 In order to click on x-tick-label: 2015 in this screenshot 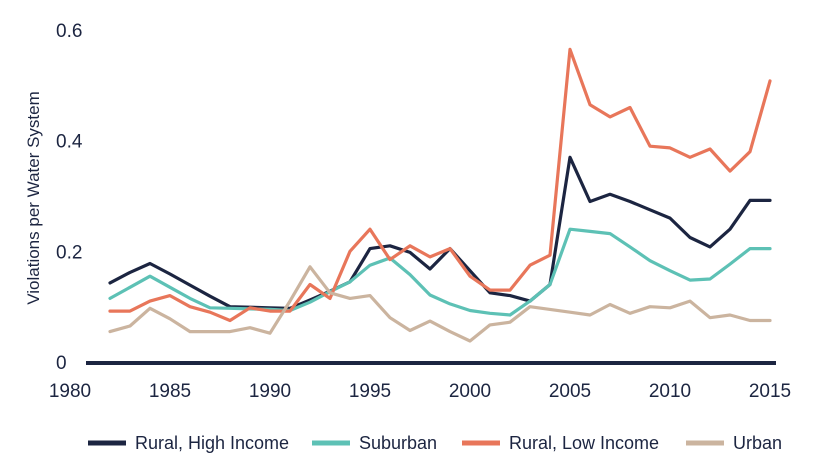, I will do `click(770, 391)`.